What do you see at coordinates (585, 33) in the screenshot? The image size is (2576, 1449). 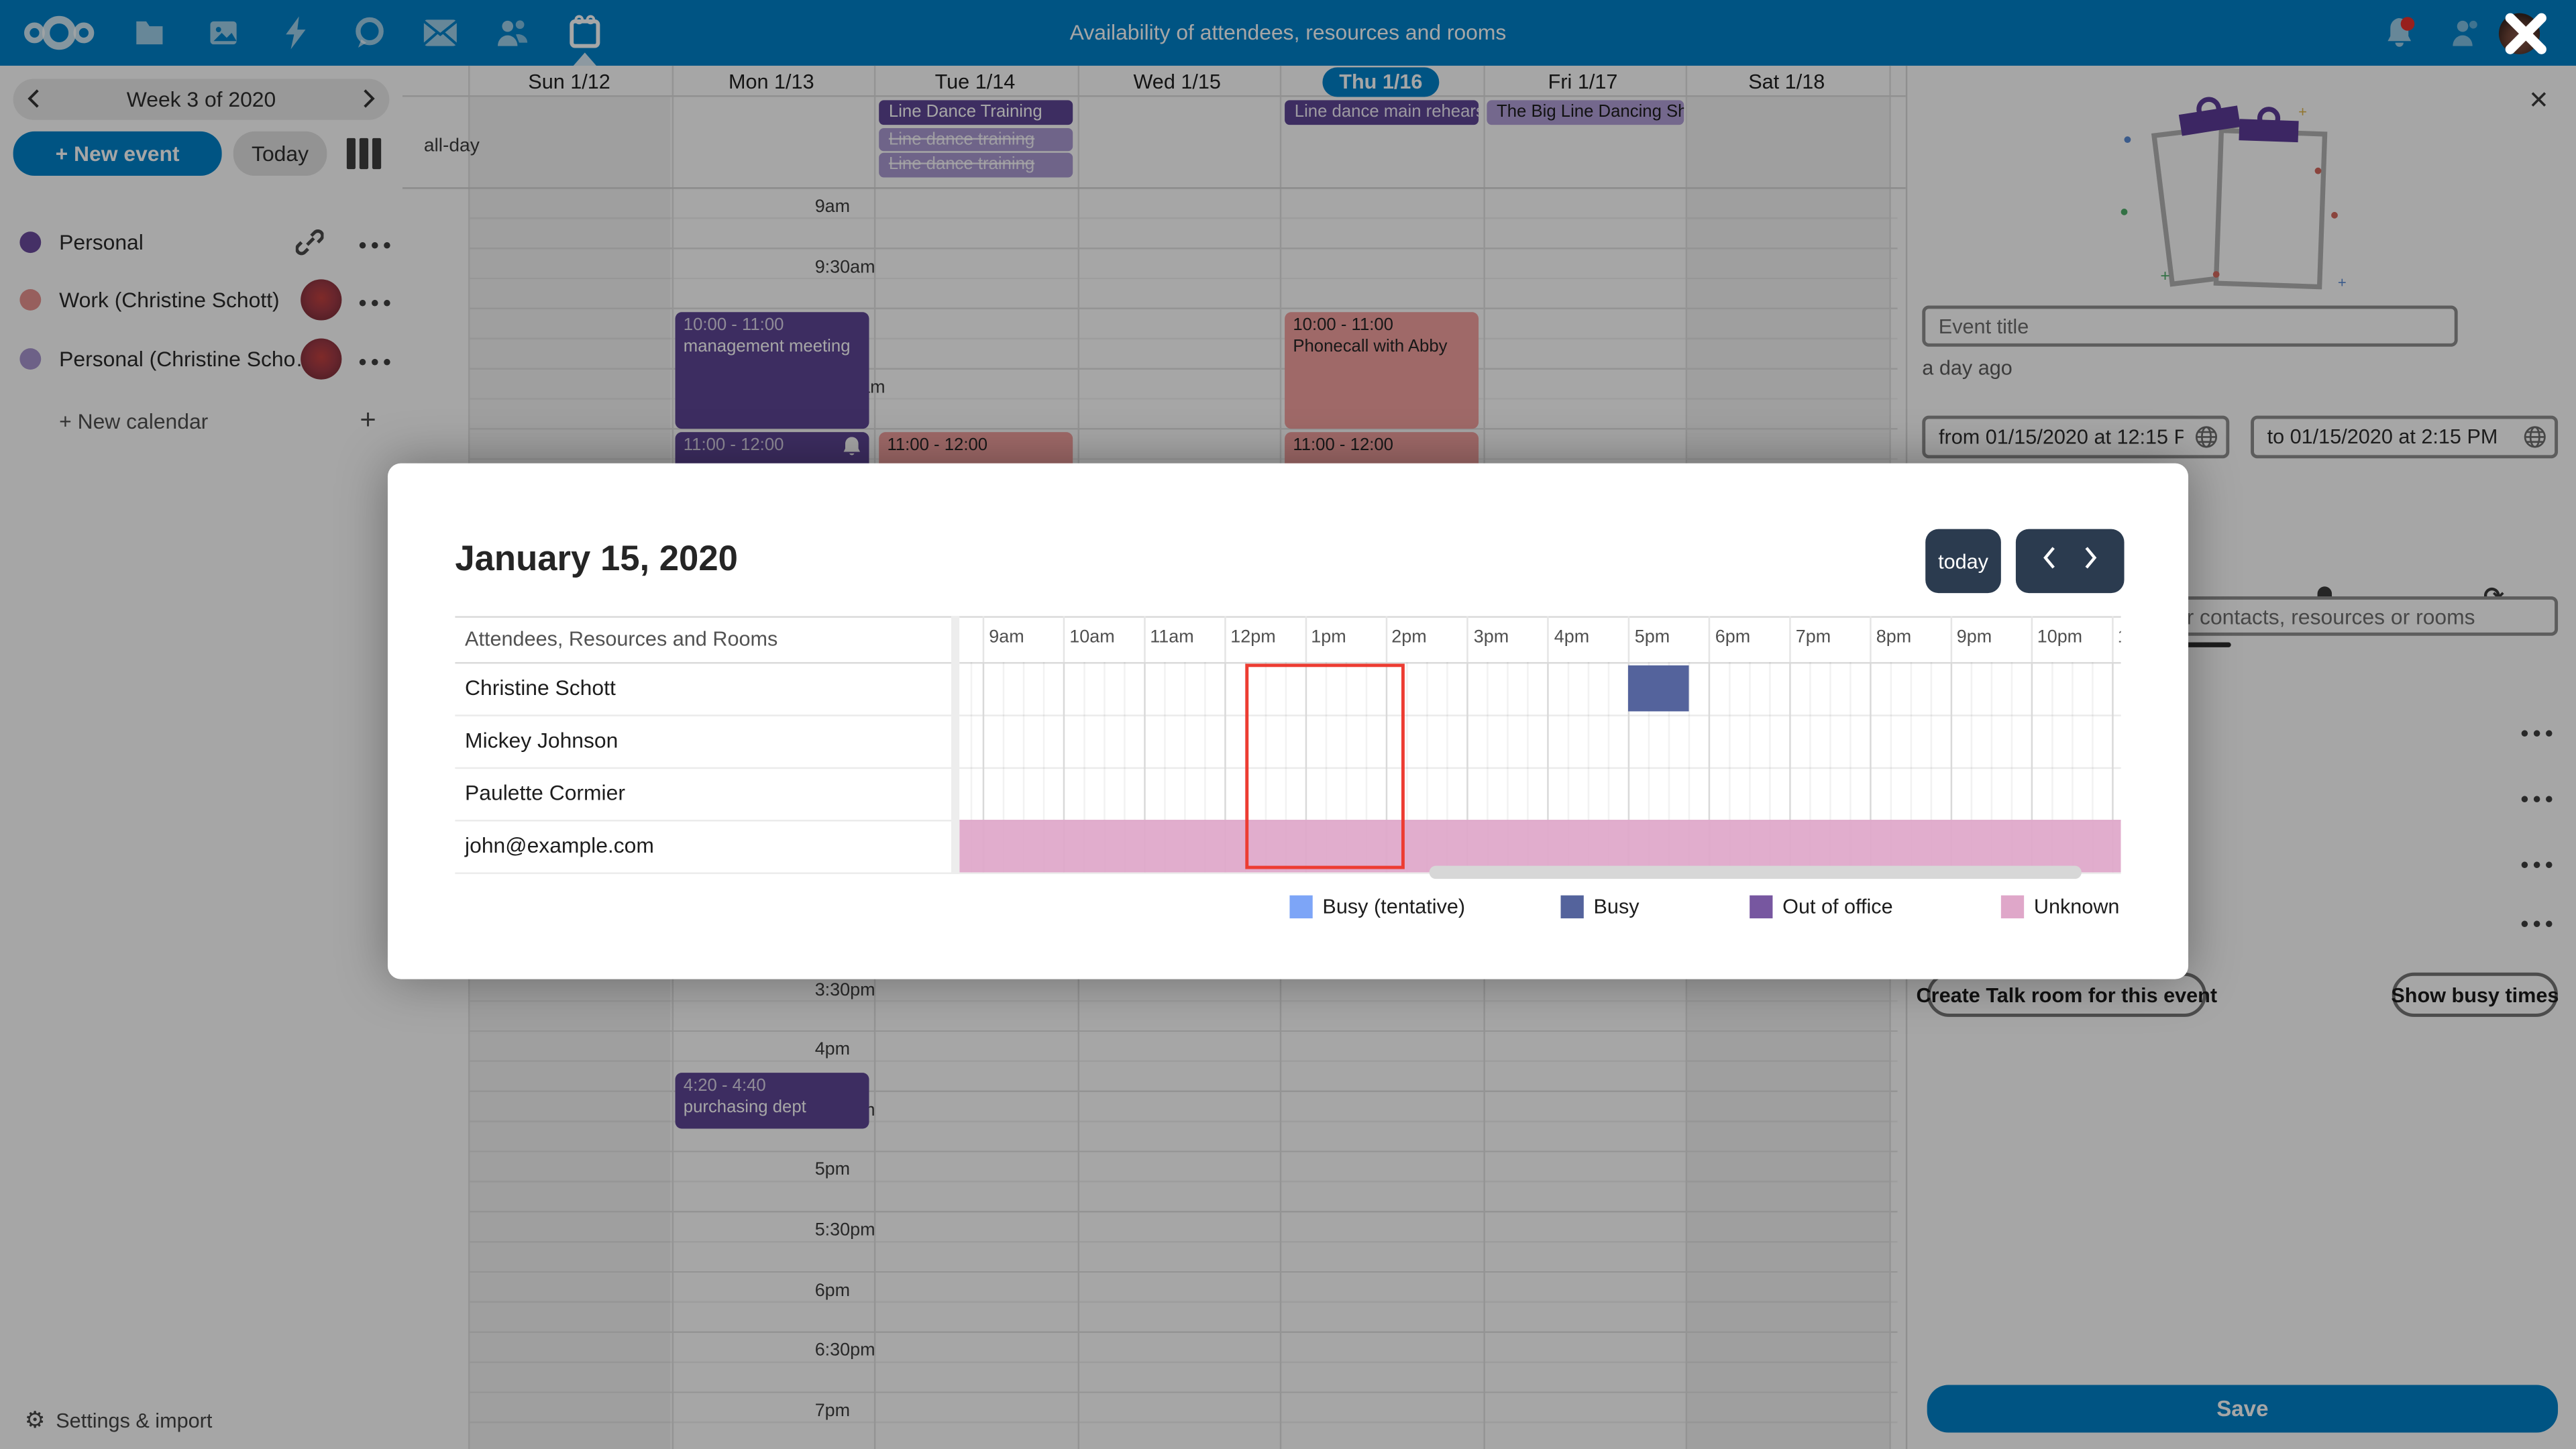 I see `calendar-app-icon` at bounding box center [585, 33].